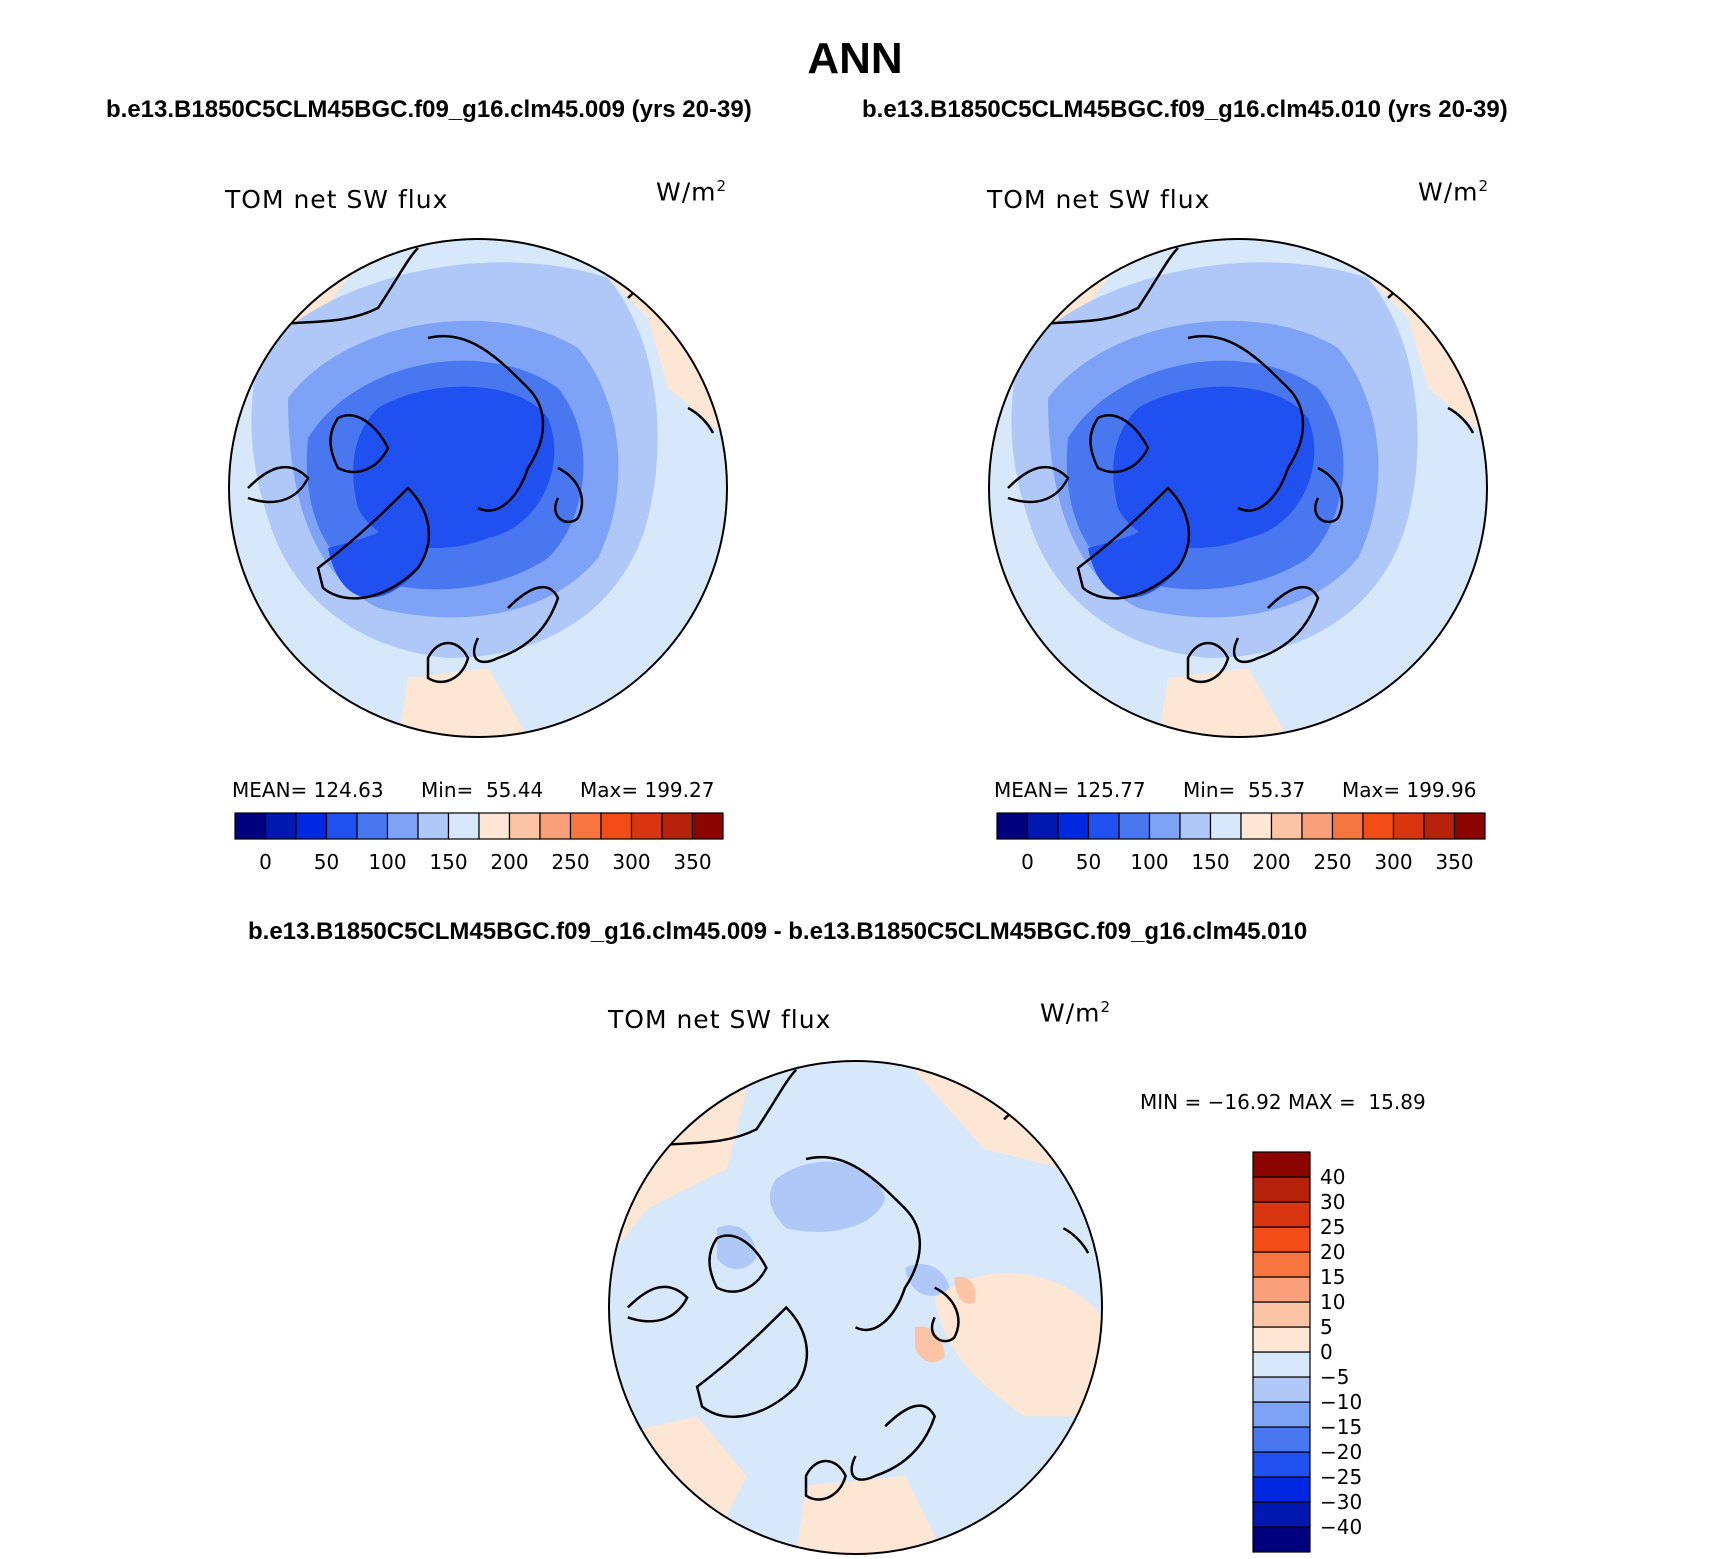  What do you see at coordinates (1332, 862) in the screenshot?
I see `panel2-colorbar-tick-label: 250` at bounding box center [1332, 862].